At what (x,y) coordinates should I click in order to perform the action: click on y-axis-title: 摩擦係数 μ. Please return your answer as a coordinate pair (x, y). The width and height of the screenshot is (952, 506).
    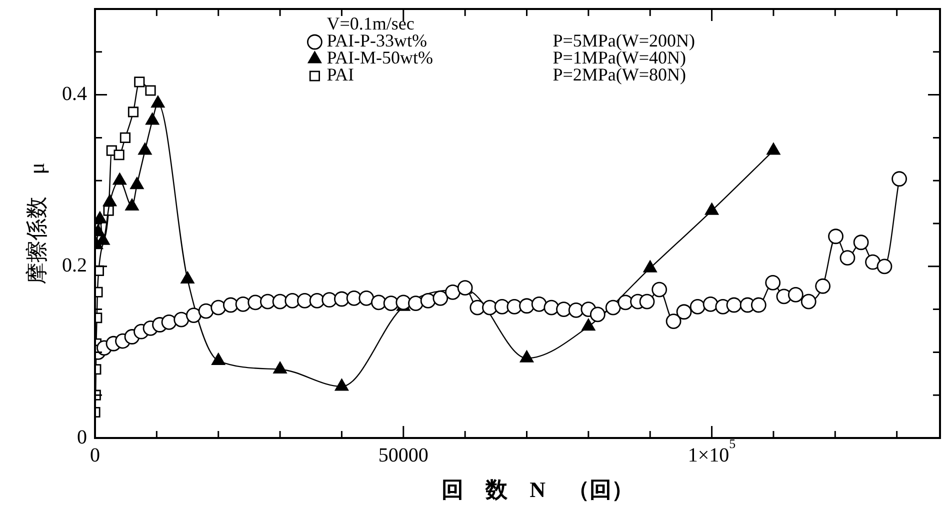
    Looking at the image, I should click on (36, 223).